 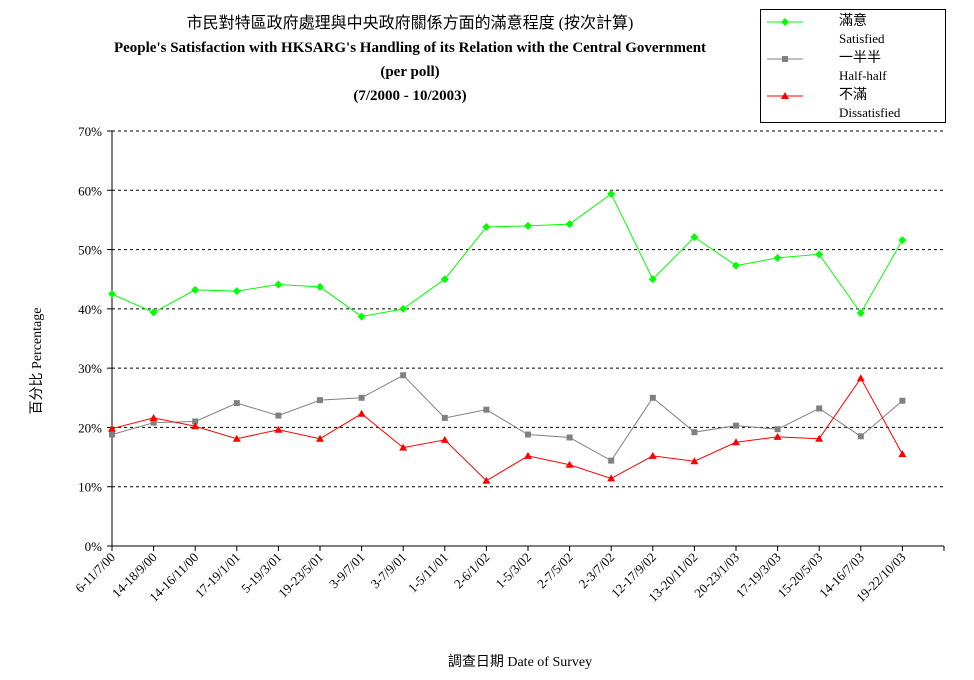 What do you see at coordinates (472, 571) in the screenshot?
I see `x-tick-label: 2-6/1/02` at bounding box center [472, 571].